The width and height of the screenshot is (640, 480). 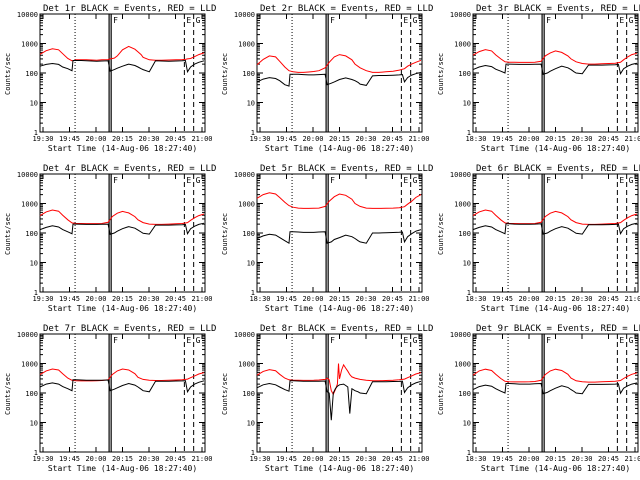 I want to click on chart-title: Det 6r BLACK = Events, RED = LLD, so click(x=558, y=169).